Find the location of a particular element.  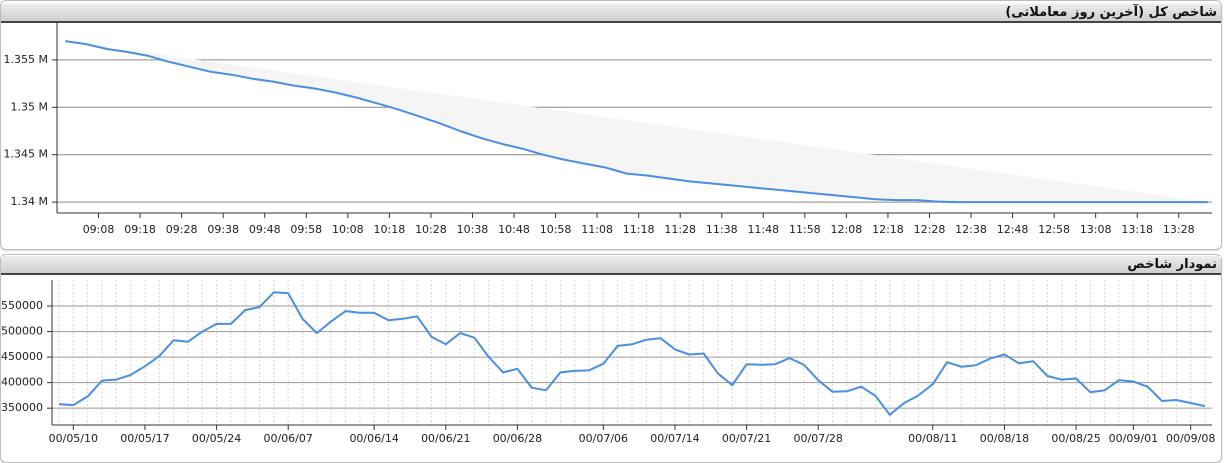

x-tick-label: 09:48 is located at coordinates (265, 229).